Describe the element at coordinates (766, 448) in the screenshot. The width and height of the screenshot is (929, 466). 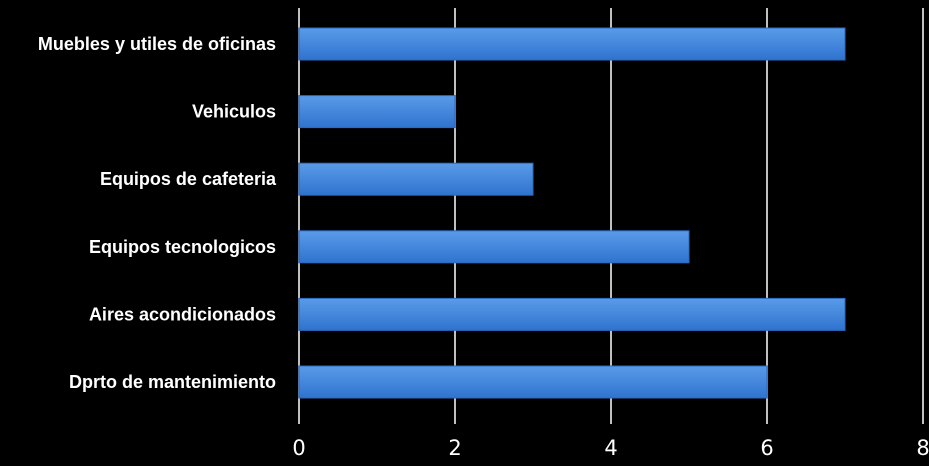
I see `x-tick-label: 6` at that location.